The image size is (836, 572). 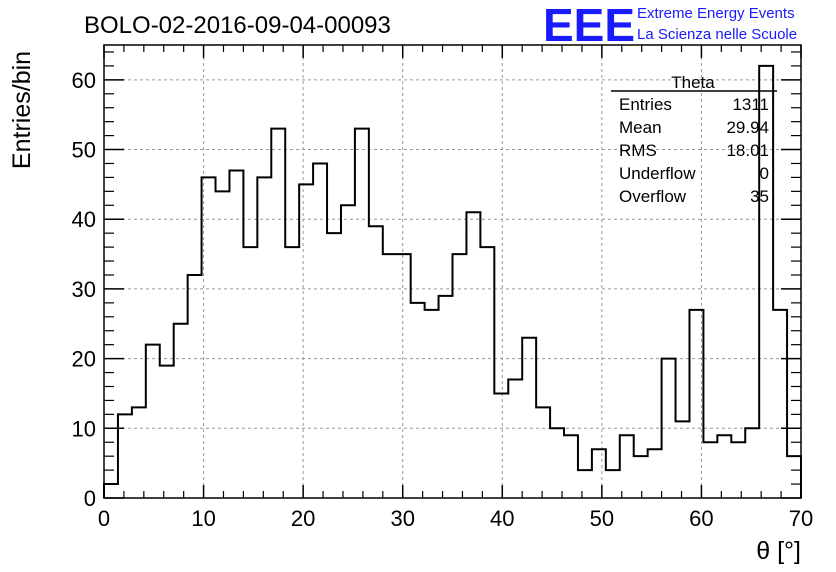 I want to click on x-axis-label: θ [°], so click(x=778, y=551).